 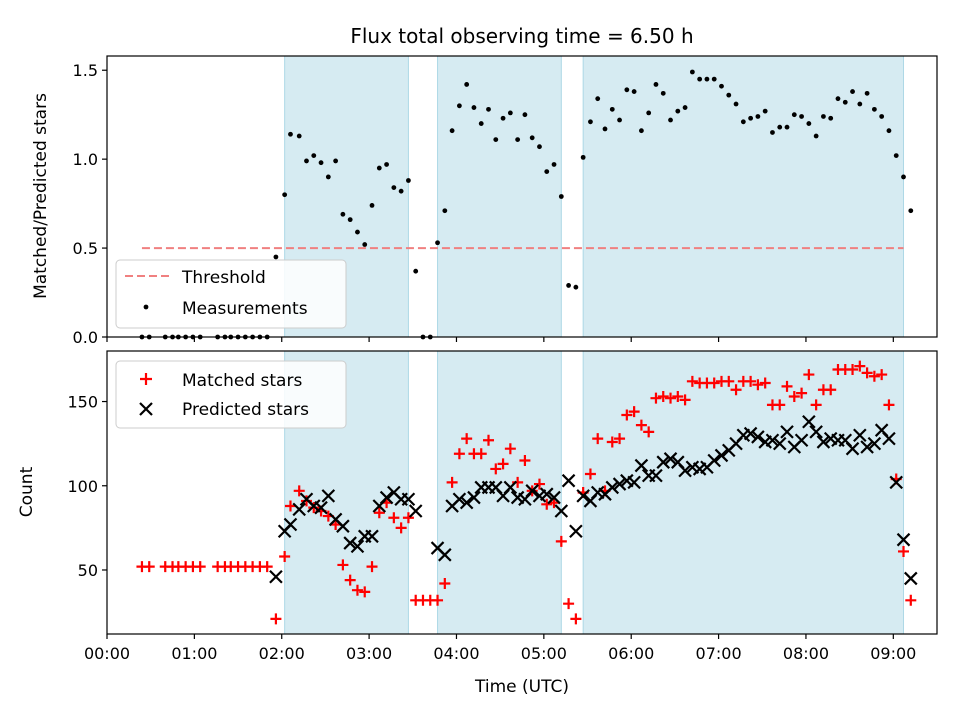 What do you see at coordinates (107, 653) in the screenshot?
I see `x-tick-label: 00:00` at bounding box center [107, 653].